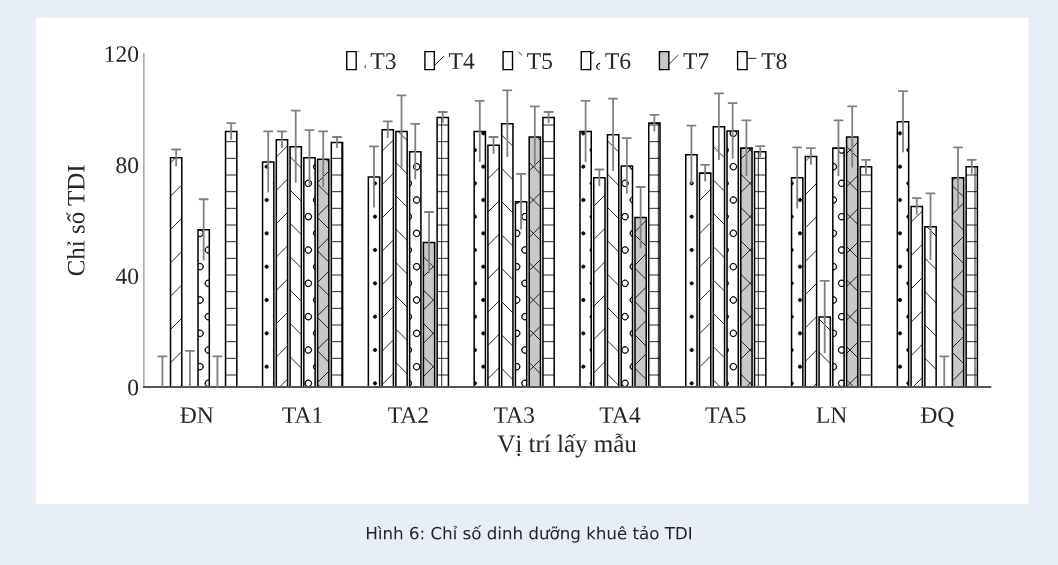  I want to click on y-tick-label: 0, so click(133, 387).